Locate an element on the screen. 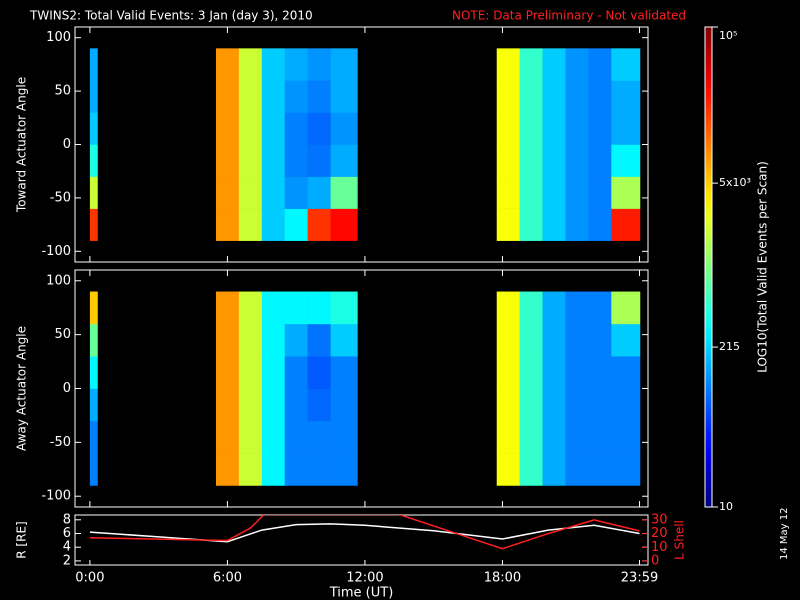 This screenshot has width=800, height=600. line-group is located at coordinates (364, 532).